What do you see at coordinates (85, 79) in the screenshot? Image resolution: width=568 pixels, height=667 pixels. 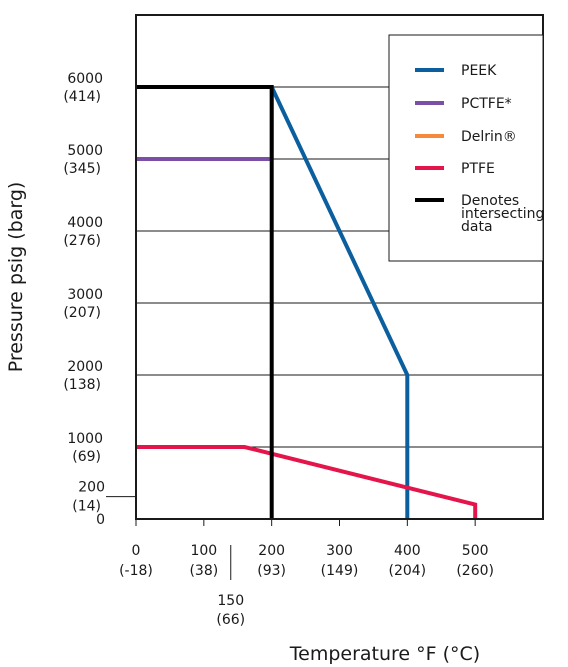 I see `y-tick-label-6000: 6000` at bounding box center [85, 79].